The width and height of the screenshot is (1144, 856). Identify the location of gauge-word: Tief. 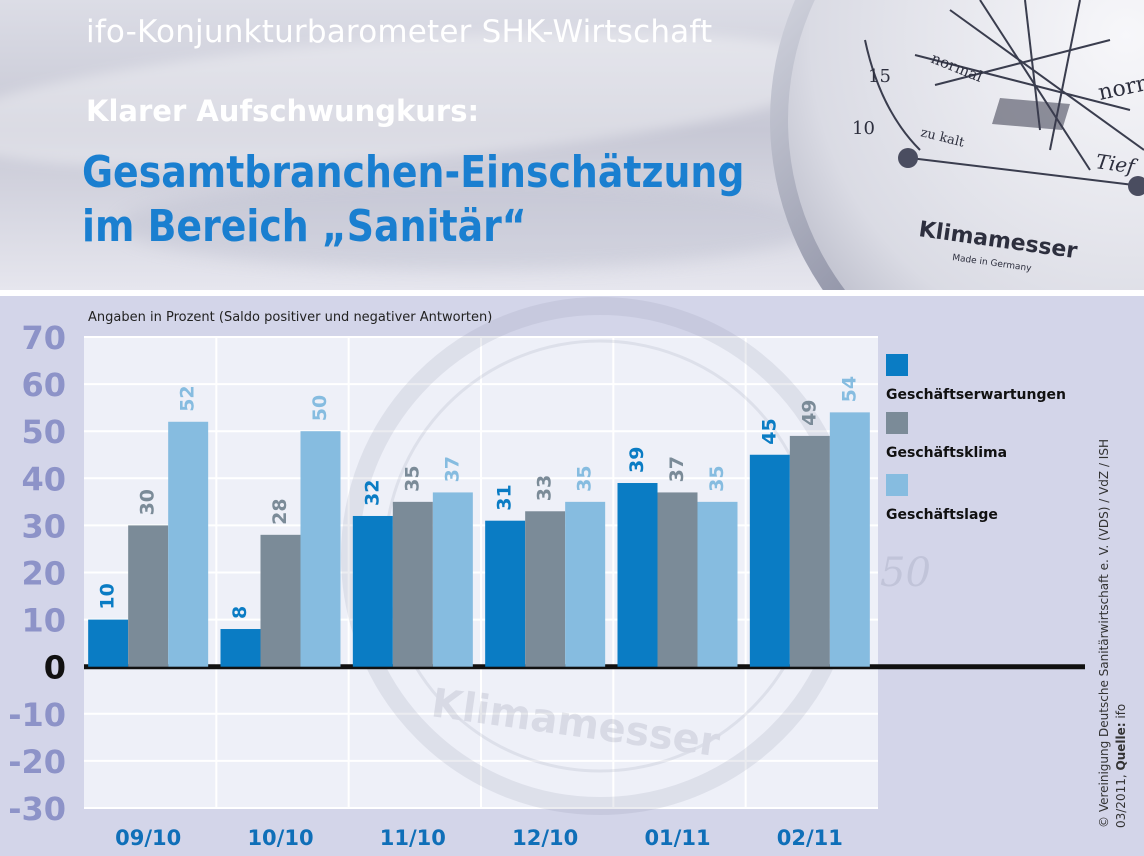
(1116, 164).